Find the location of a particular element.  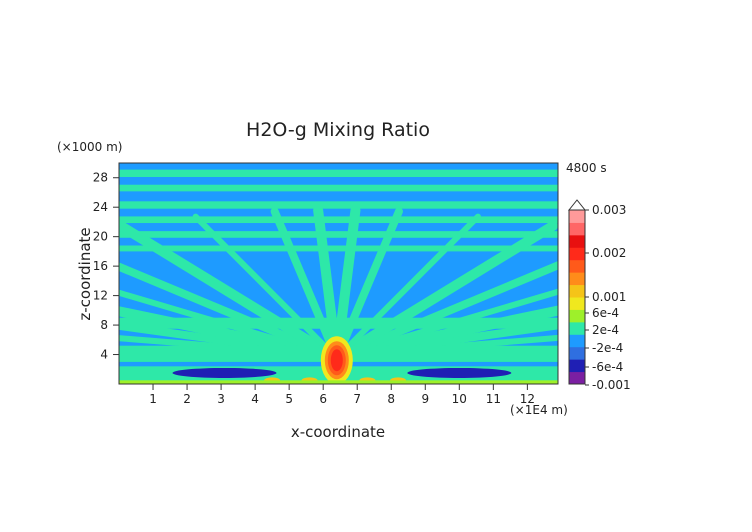

maximum-region is located at coordinates (336, 360).